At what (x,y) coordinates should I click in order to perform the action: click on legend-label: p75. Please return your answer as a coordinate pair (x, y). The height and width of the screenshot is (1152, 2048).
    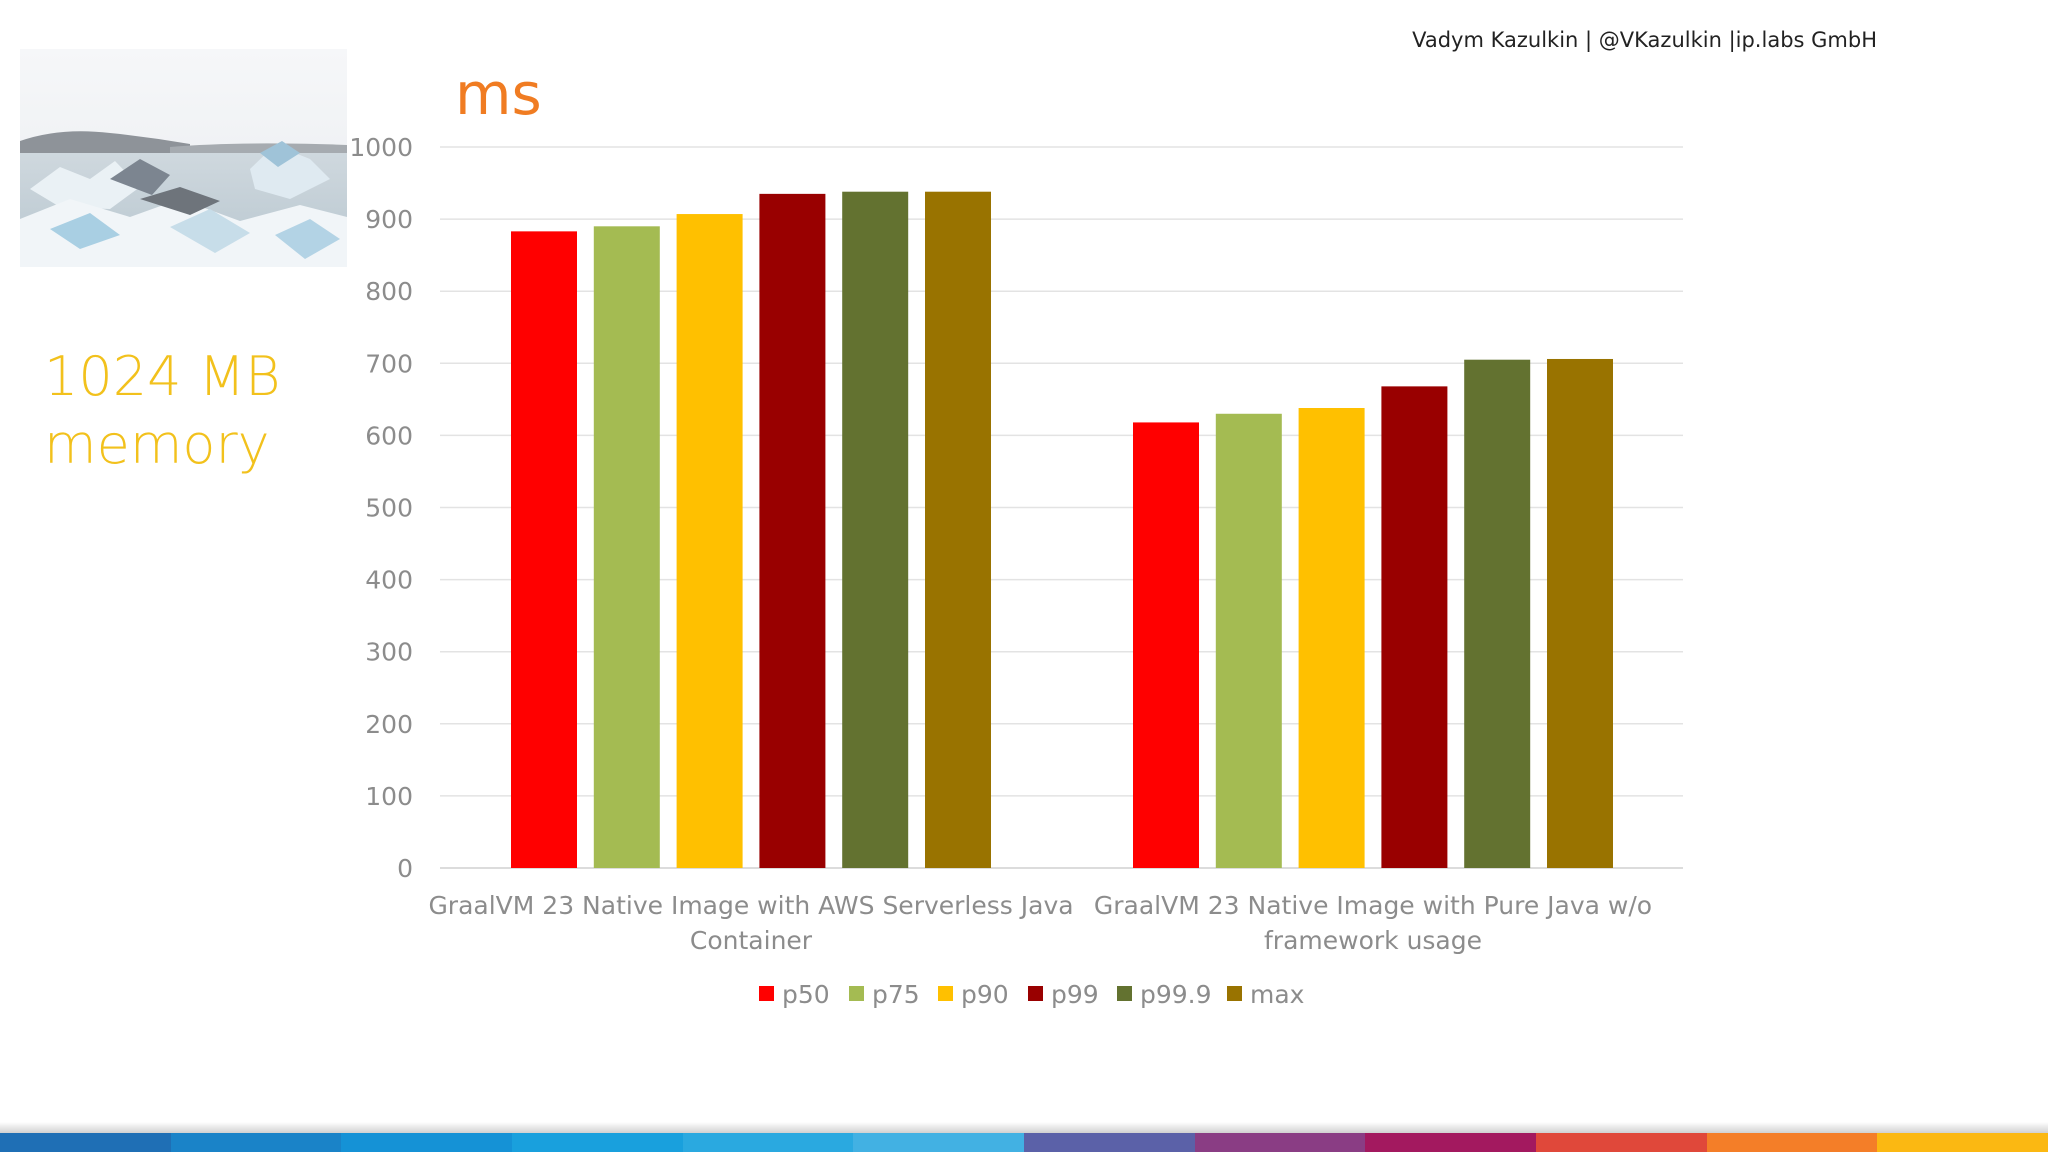
    Looking at the image, I should click on (896, 994).